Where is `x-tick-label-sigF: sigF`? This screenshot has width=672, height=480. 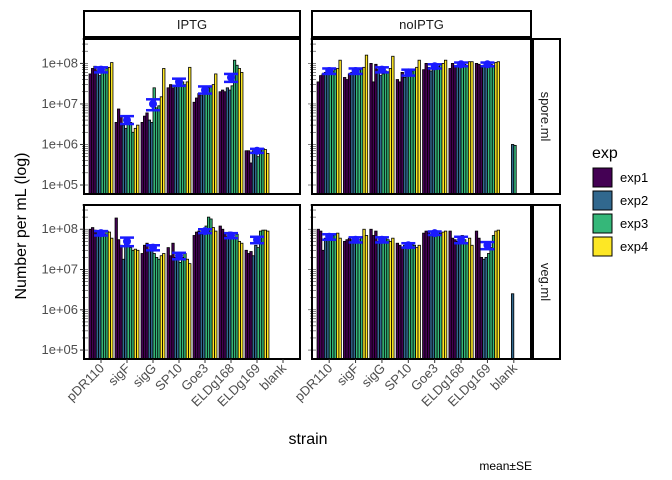 x-tick-label-sigF: sigF is located at coordinates (348, 374).